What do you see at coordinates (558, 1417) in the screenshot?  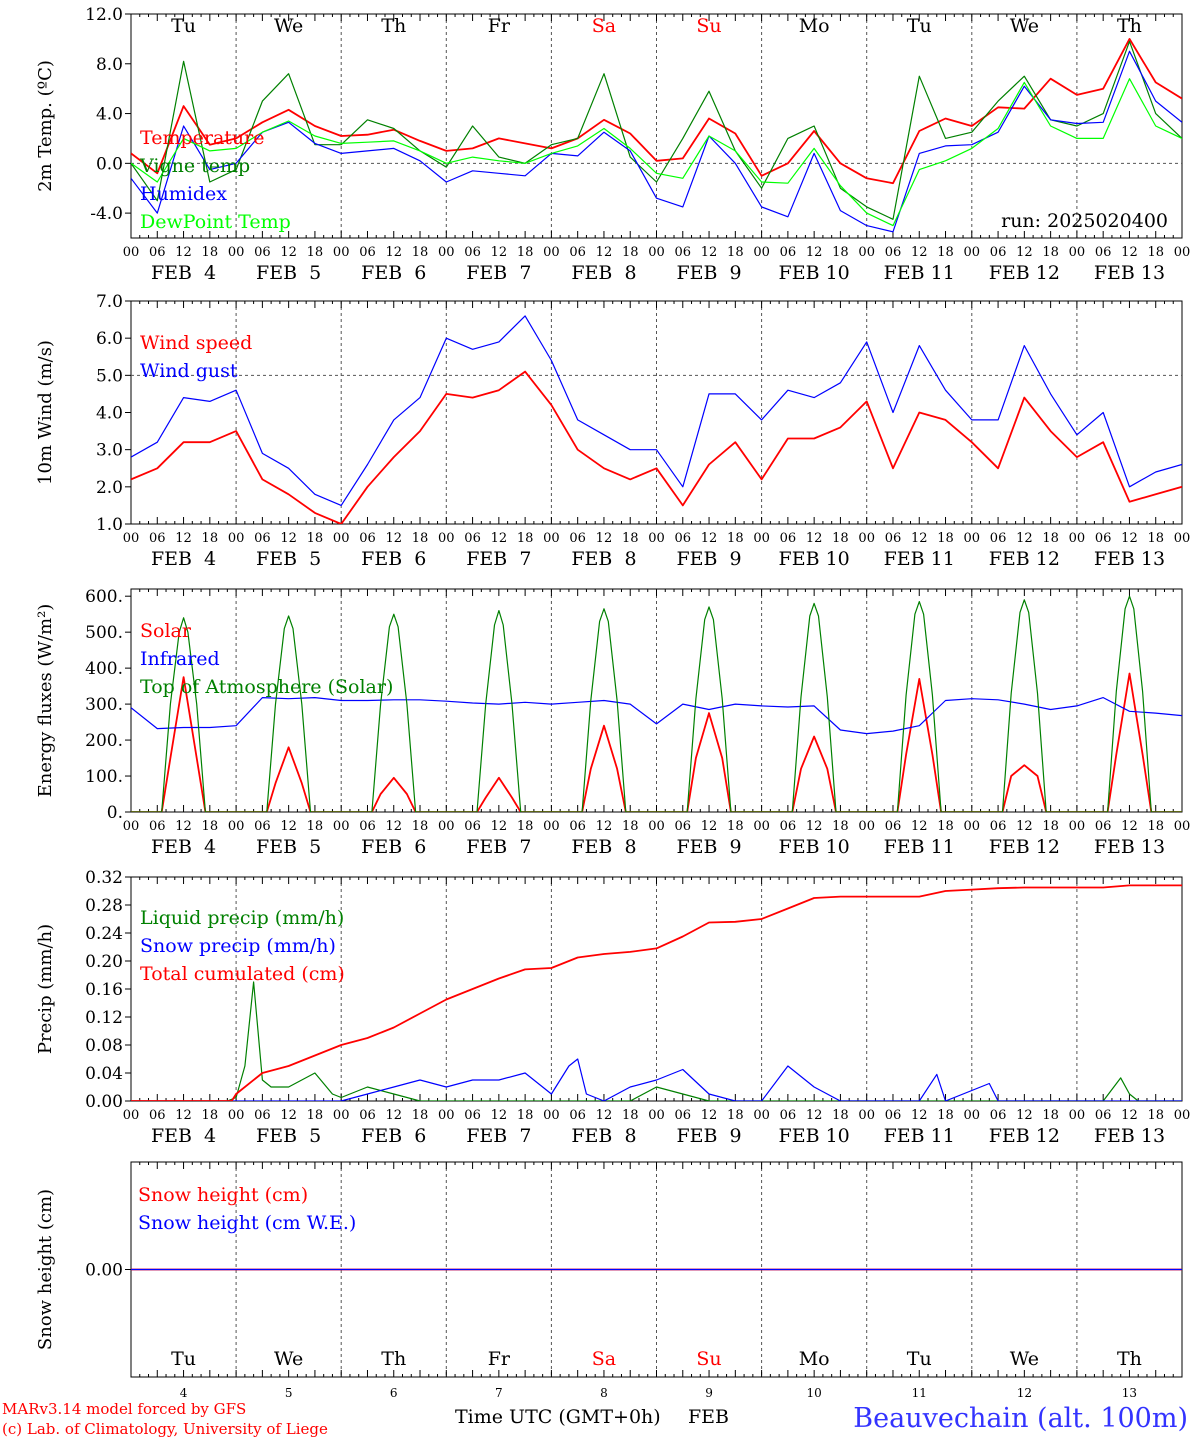 I see `time-axis-label: Time UTC (GMT+0h)` at bounding box center [558, 1417].